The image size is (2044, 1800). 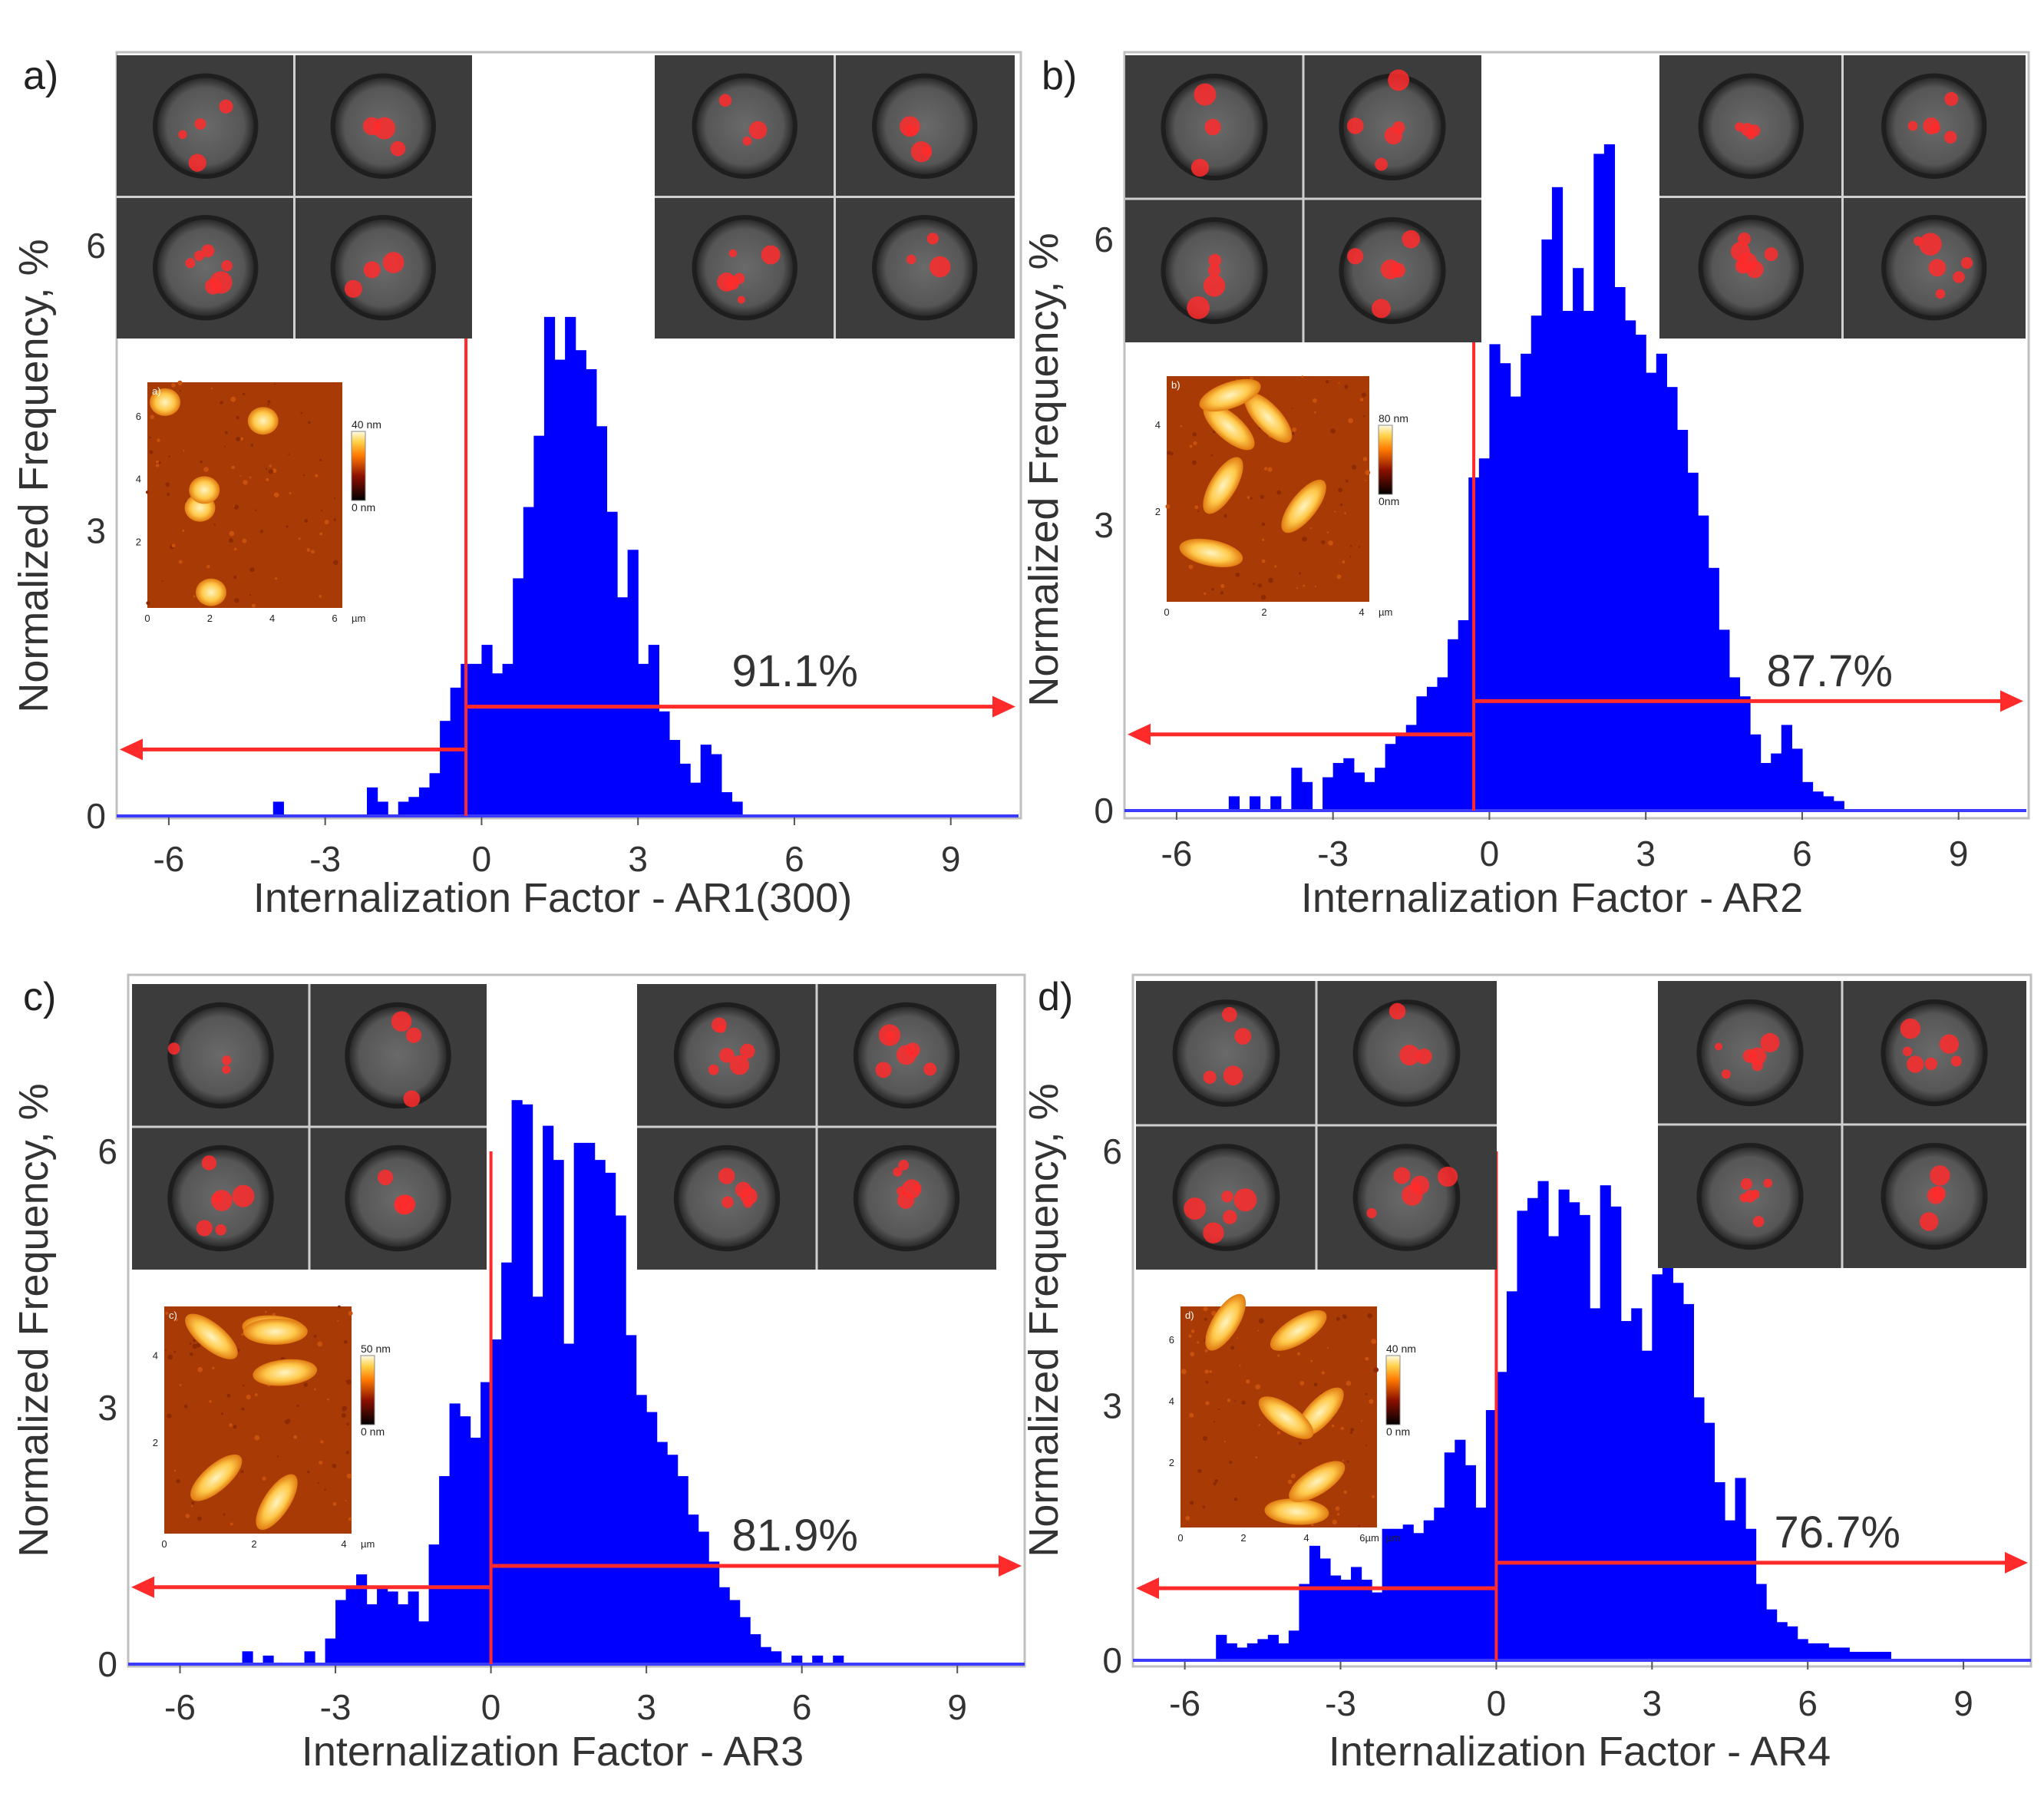 What do you see at coordinates (343, 1544) in the screenshot?
I see `afm-x-tick: 4` at bounding box center [343, 1544].